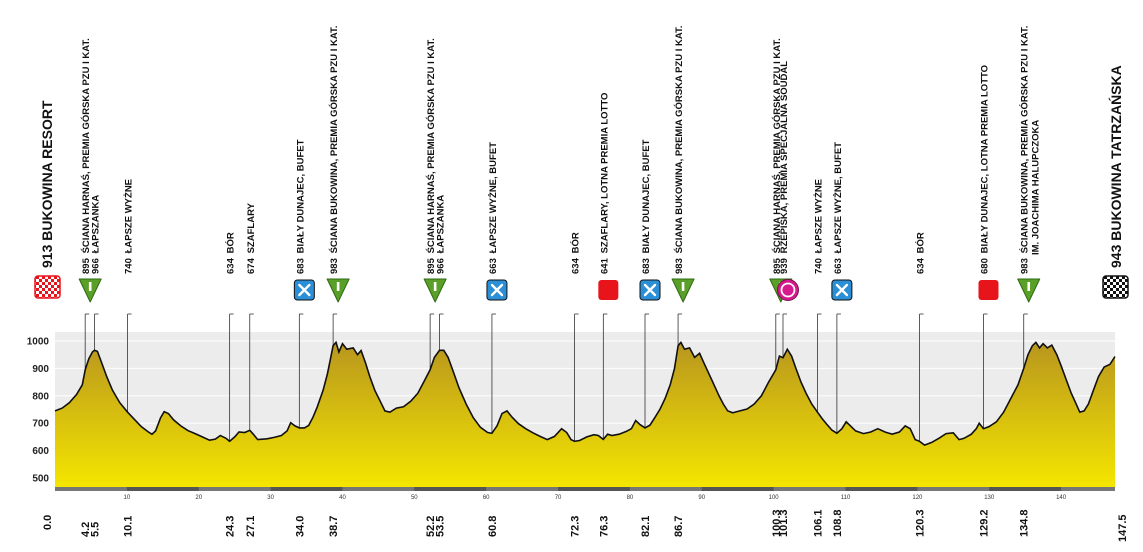  Describe the element at coordinates (787, 290) in the screenshot. I see `special-icon` at that location.